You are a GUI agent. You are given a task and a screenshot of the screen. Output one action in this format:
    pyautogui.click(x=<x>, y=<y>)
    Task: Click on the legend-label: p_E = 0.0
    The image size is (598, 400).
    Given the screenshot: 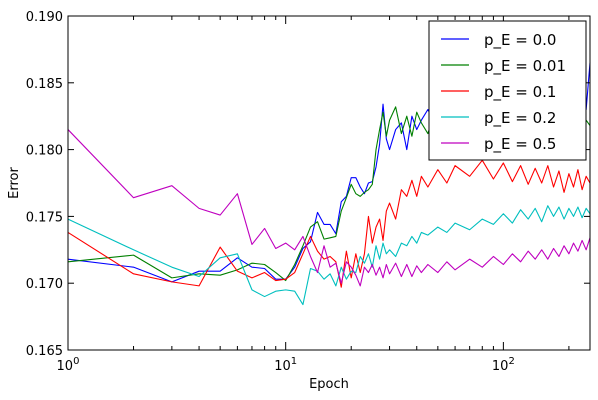 What is the action you would take?
    pyautogui.click(x=520, y=40)
    